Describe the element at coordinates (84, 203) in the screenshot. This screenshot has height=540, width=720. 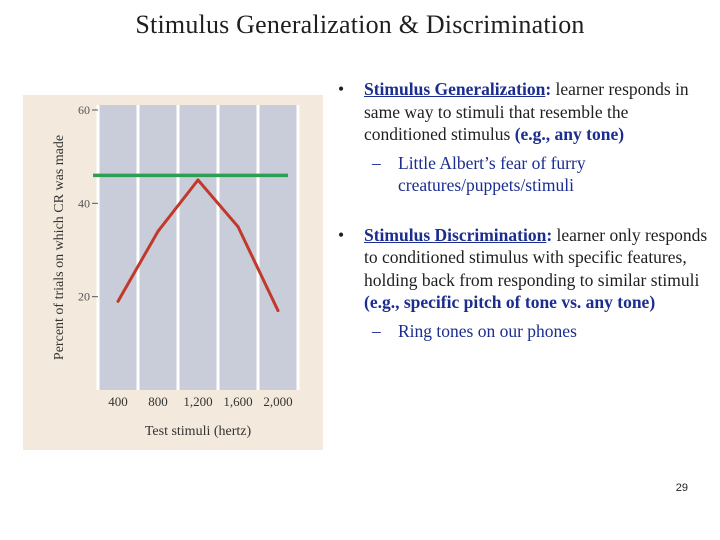
I see `y-tick-label: 40` at that location.